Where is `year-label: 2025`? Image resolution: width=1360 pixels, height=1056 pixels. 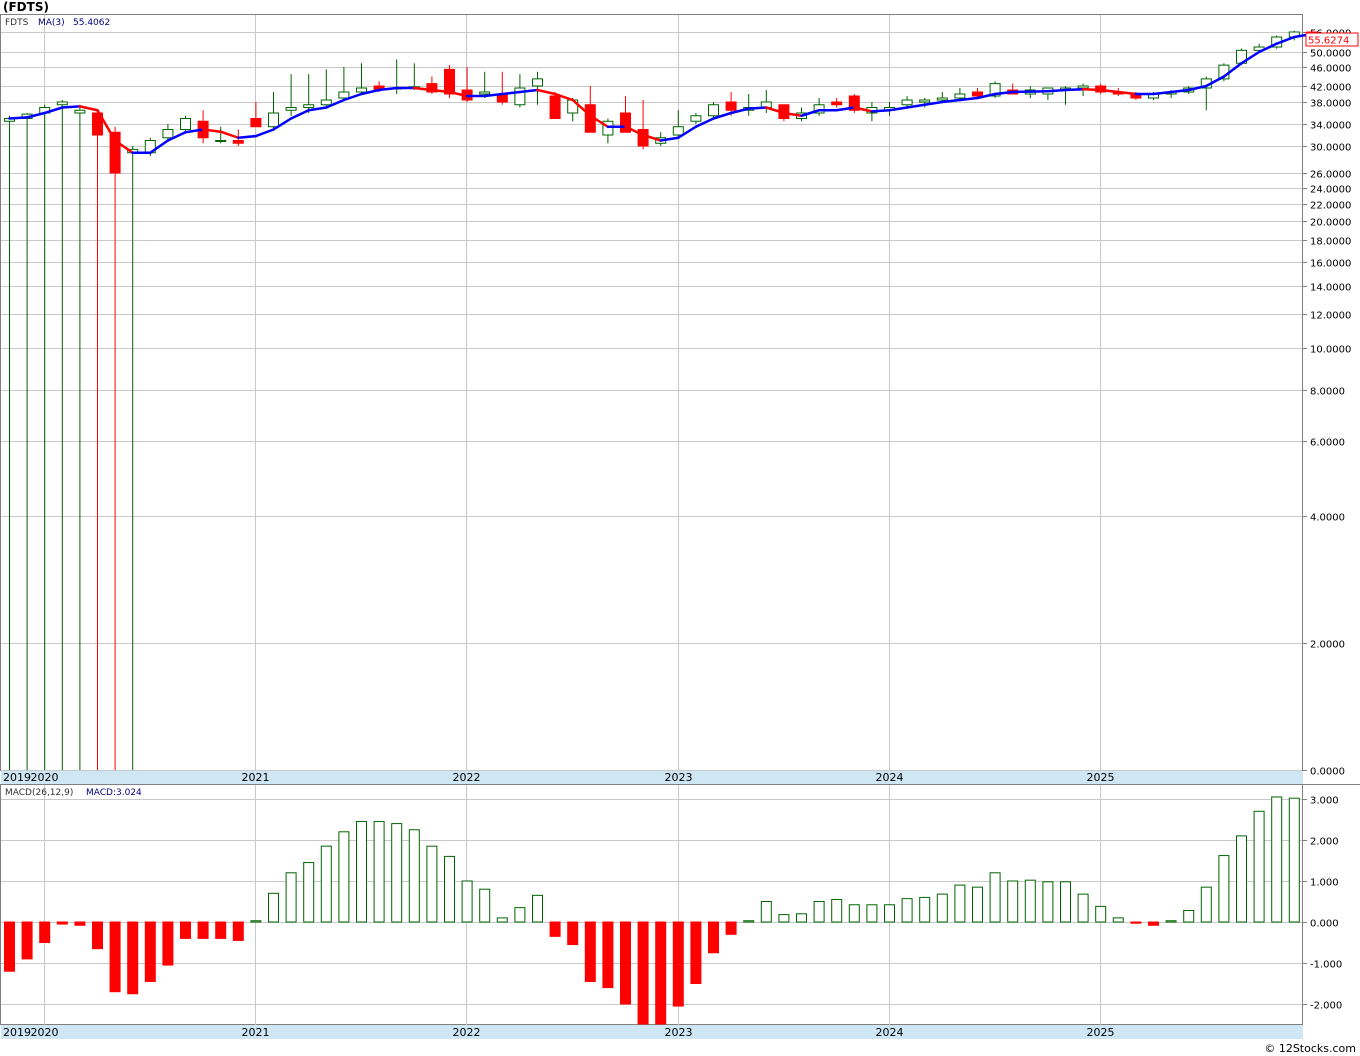 year-label: 2025 is located at coordinates (1101, 777).